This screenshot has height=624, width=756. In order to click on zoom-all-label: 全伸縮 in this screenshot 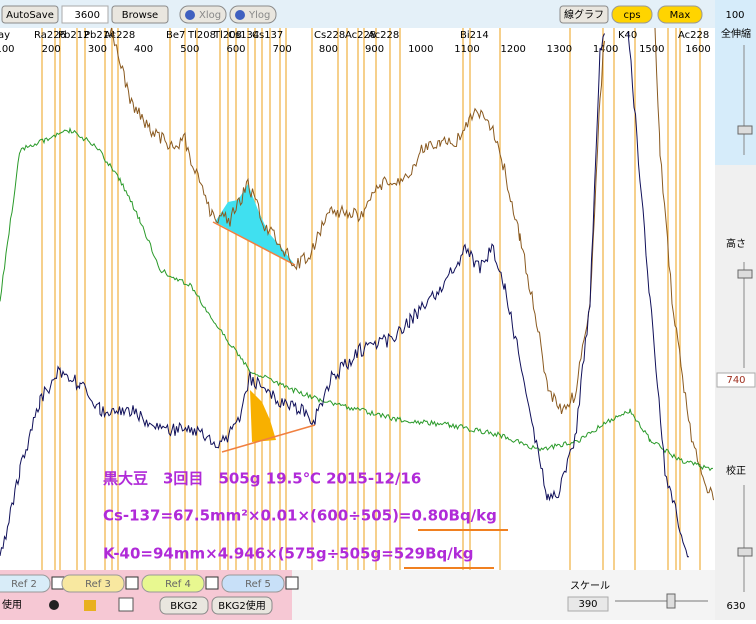, I will do `click(736, 33)`.